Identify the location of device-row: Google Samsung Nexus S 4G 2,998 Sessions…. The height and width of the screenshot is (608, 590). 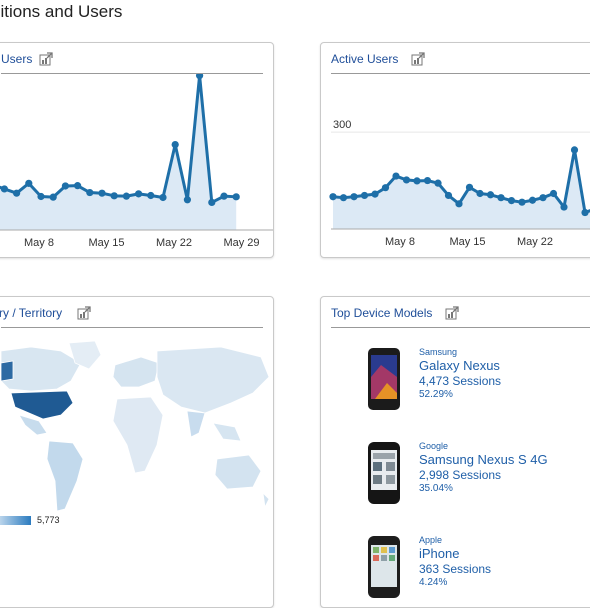
(455, 481).